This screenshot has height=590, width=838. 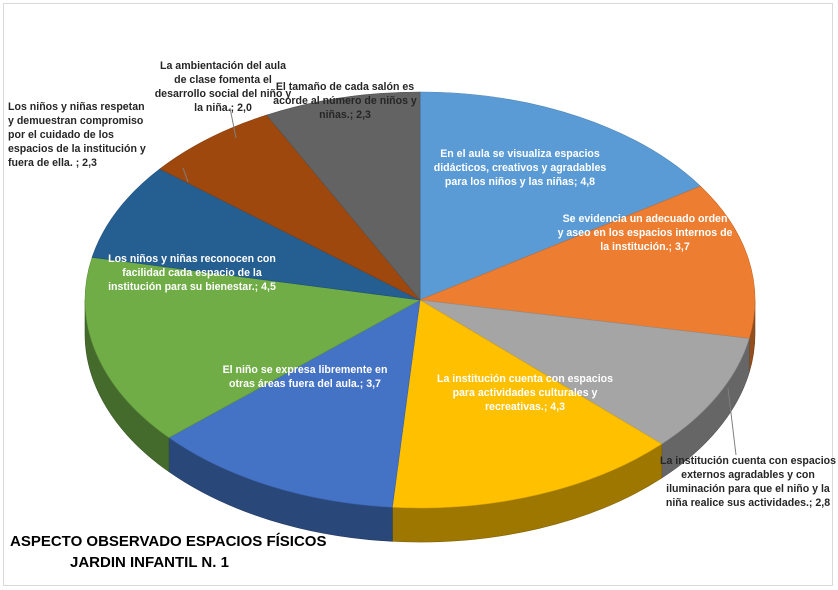 I want to click on slice-label-line: para los niños y las niñas; 4,8, so click(x=520, y=182).